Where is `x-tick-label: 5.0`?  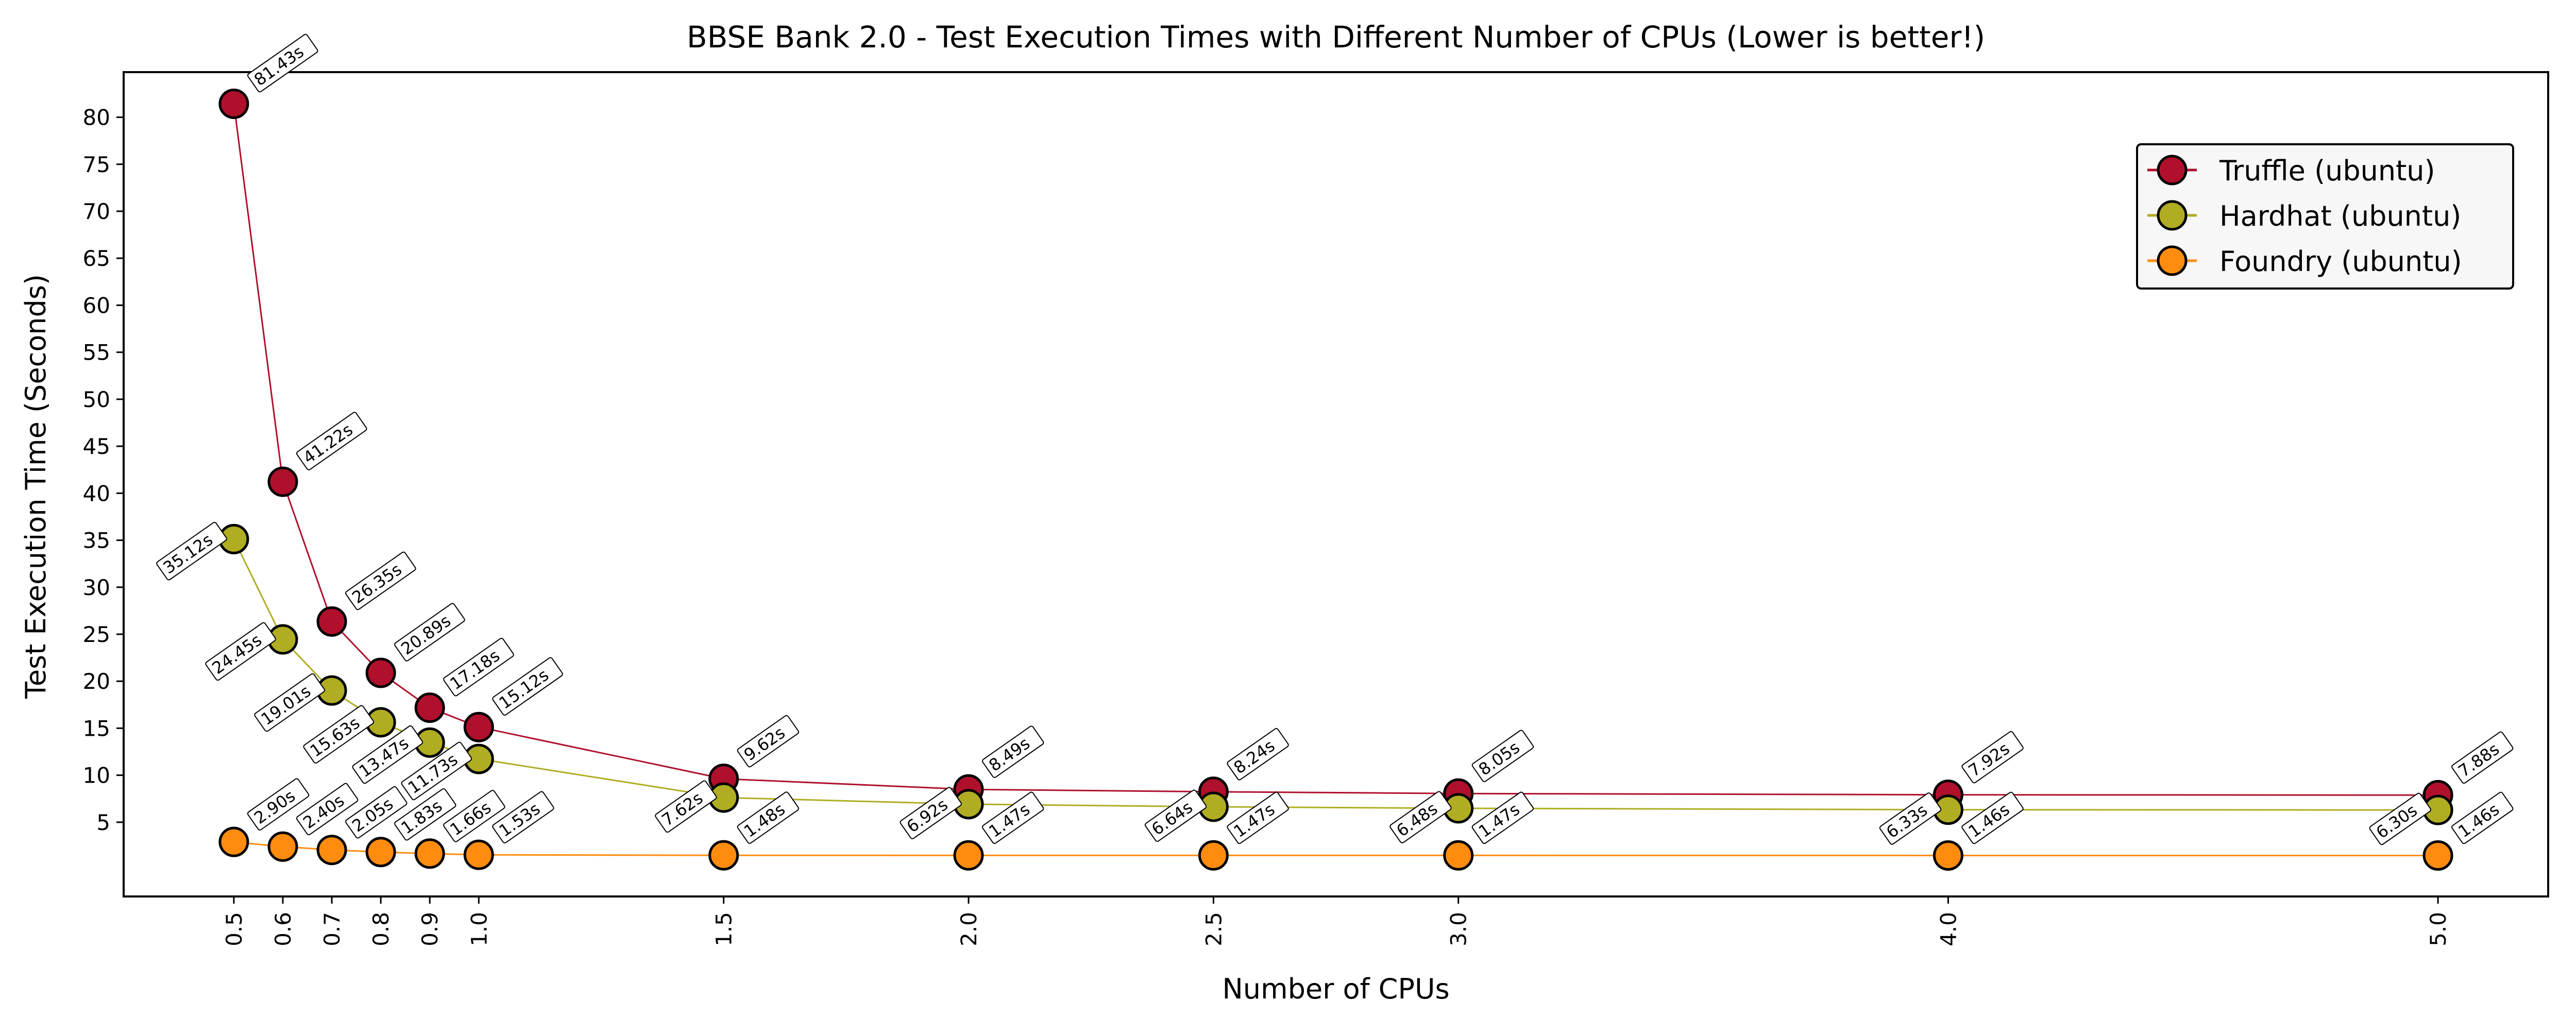
x-tick-label: 5.0 is located at coordinates (2438, 929).